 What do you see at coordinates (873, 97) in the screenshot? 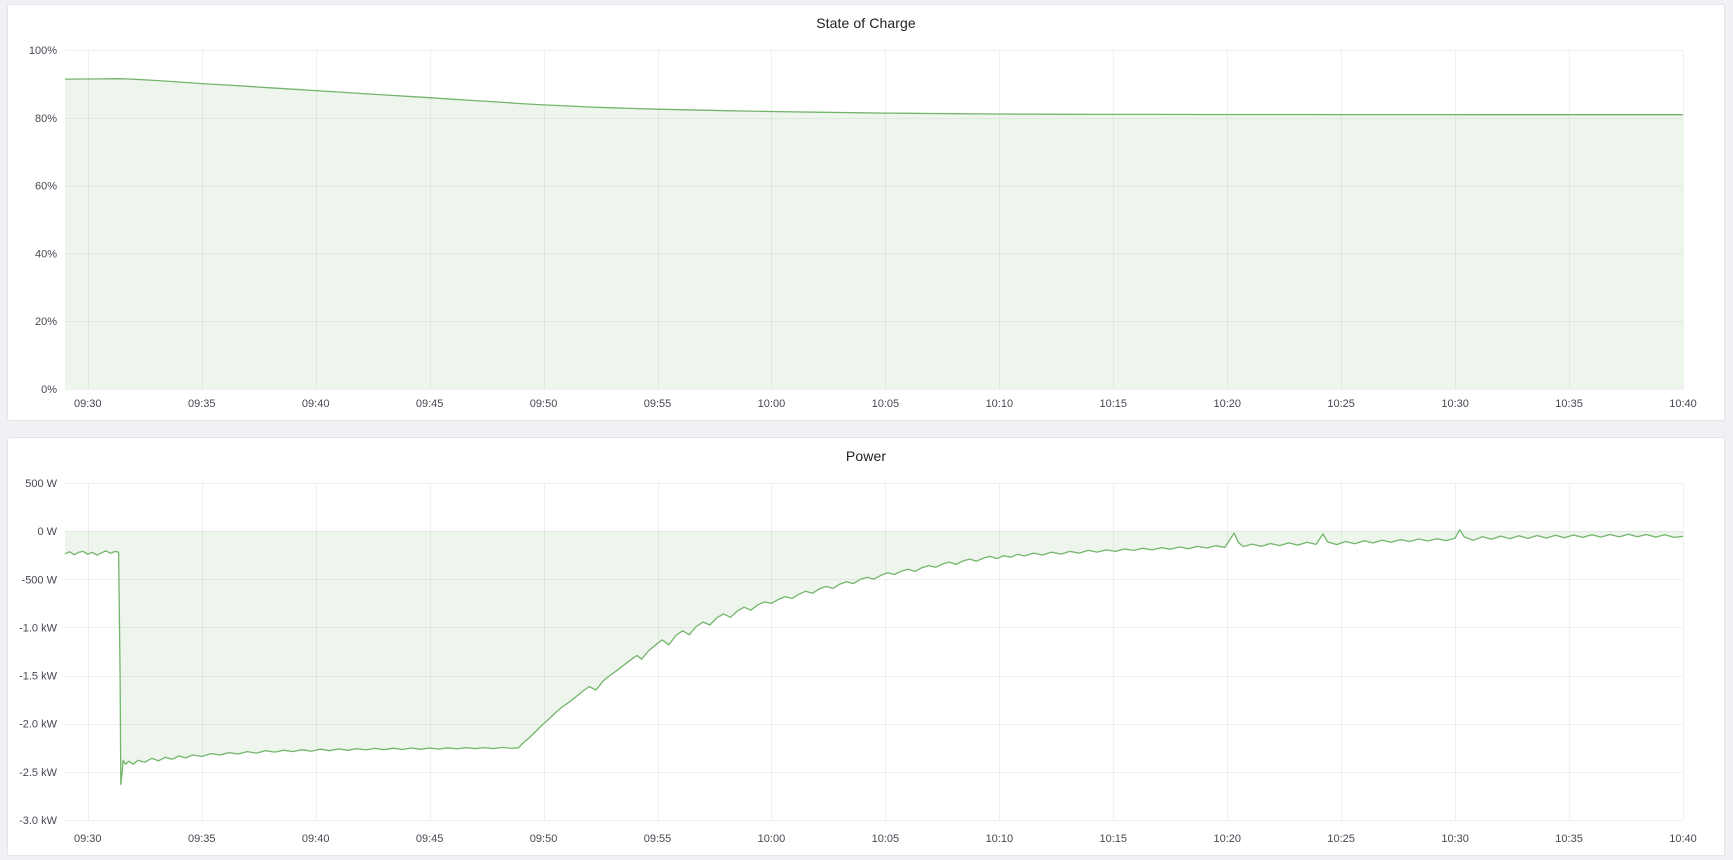
I see `state-of-charge-line` at bounding box center [873, 97].